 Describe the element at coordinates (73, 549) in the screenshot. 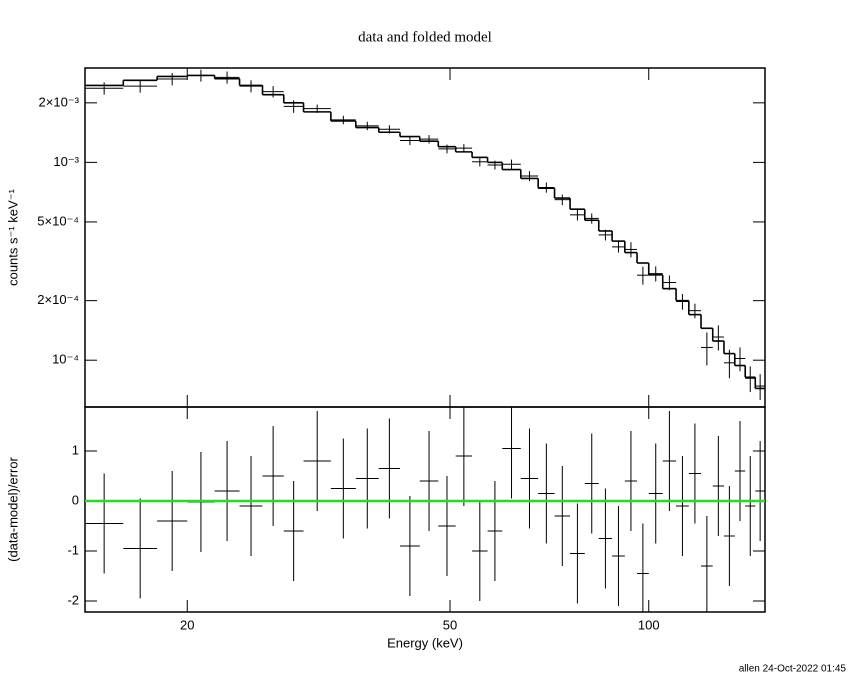

I see `y-tick-label: -1` at that location.